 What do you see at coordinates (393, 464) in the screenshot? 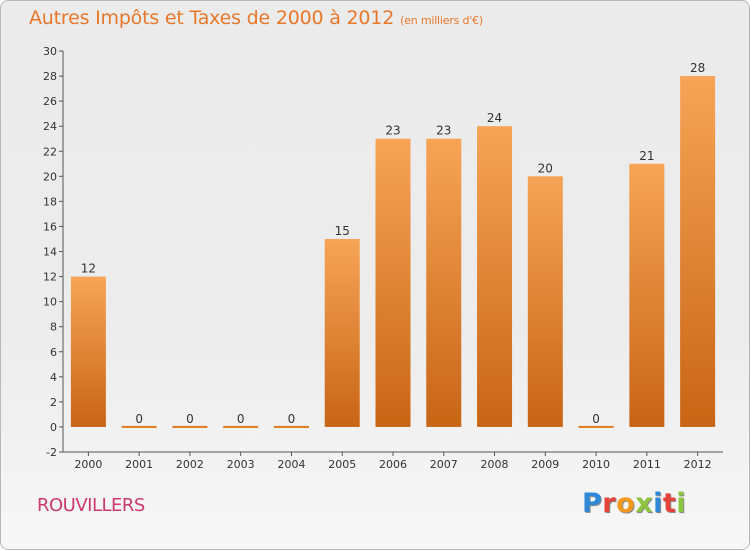
I see `x-tick-label: 2006` at bounding box center [393, 464].